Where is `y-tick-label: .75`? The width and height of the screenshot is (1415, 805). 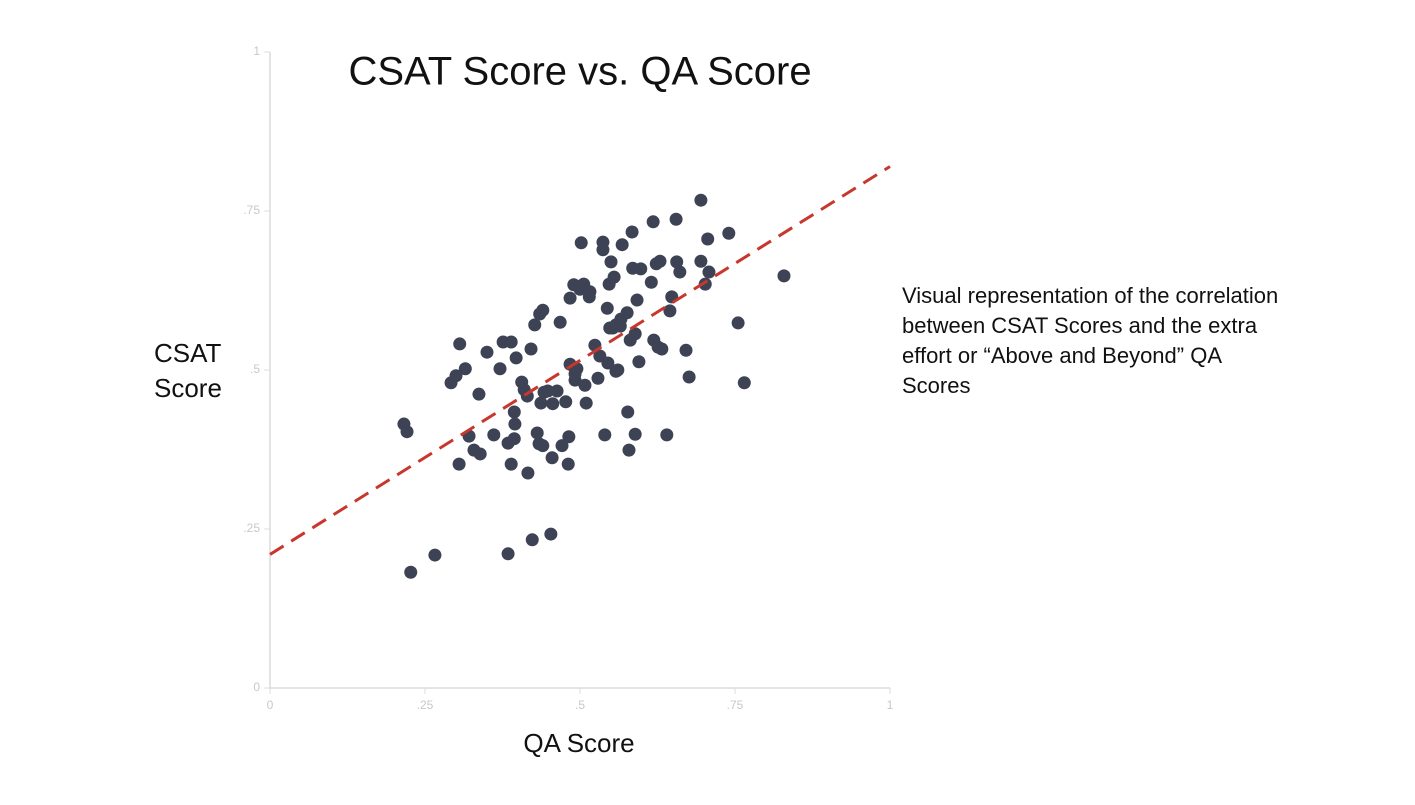 y-tick-label: .75 is located at coordinates (251, 210).